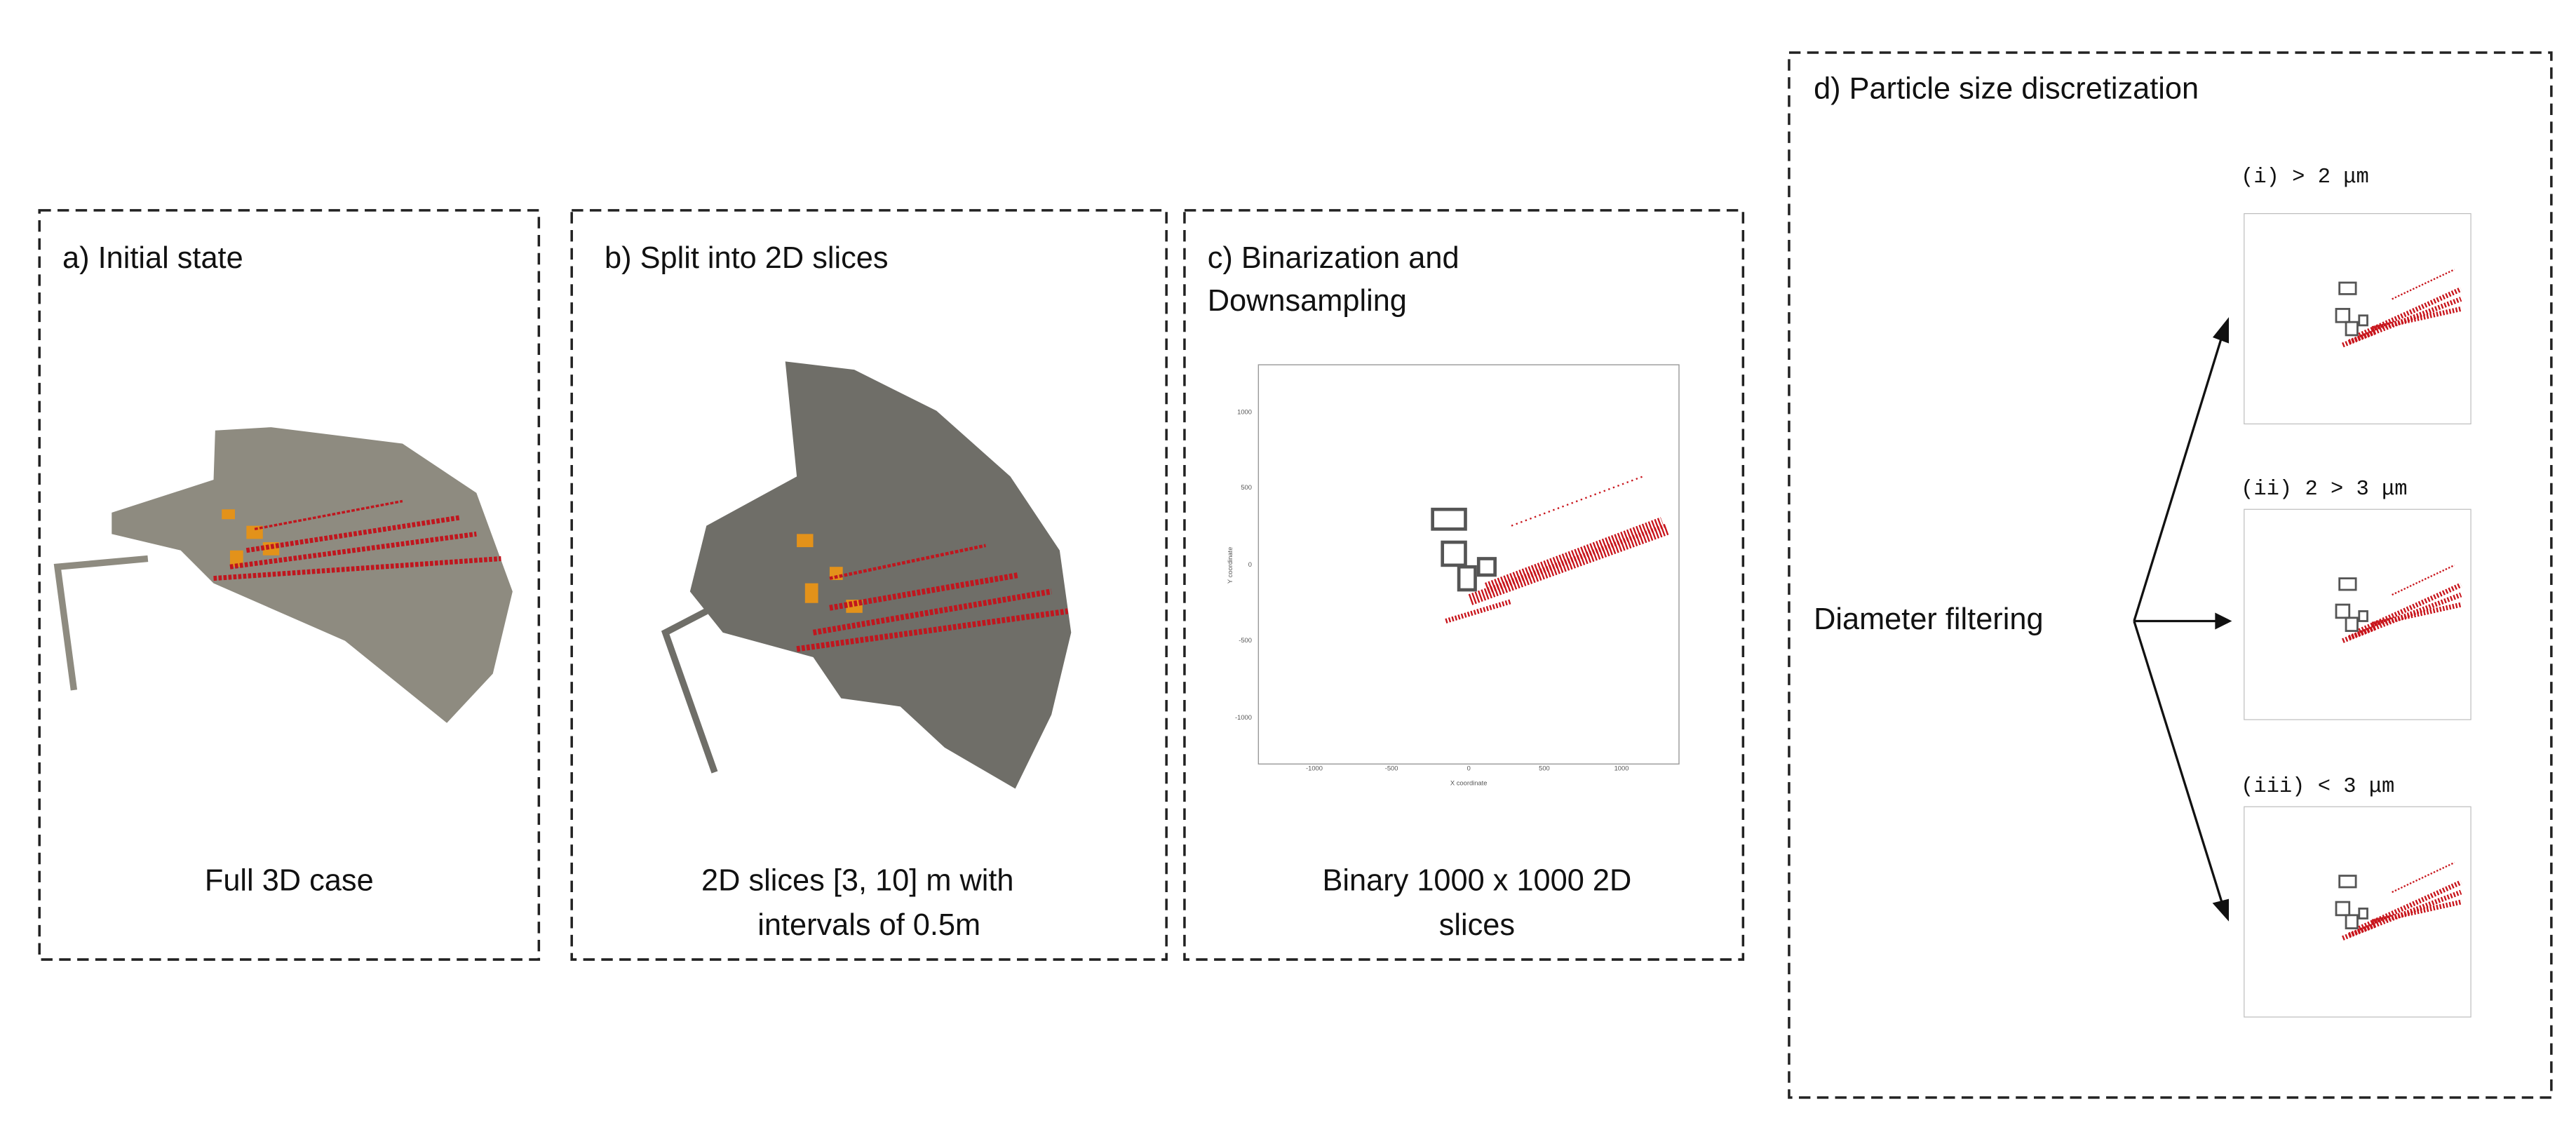 The image size is (2576, 1125). I want to click on caption: slices, so click(1477, 925).